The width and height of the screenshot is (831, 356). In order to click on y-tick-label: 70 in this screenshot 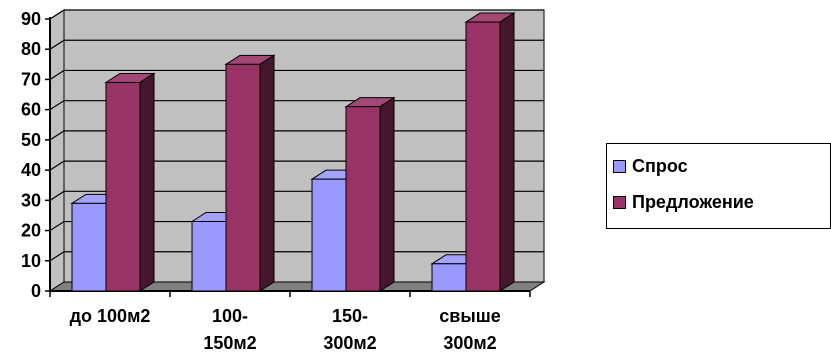, I will do `click(31, 79)`.